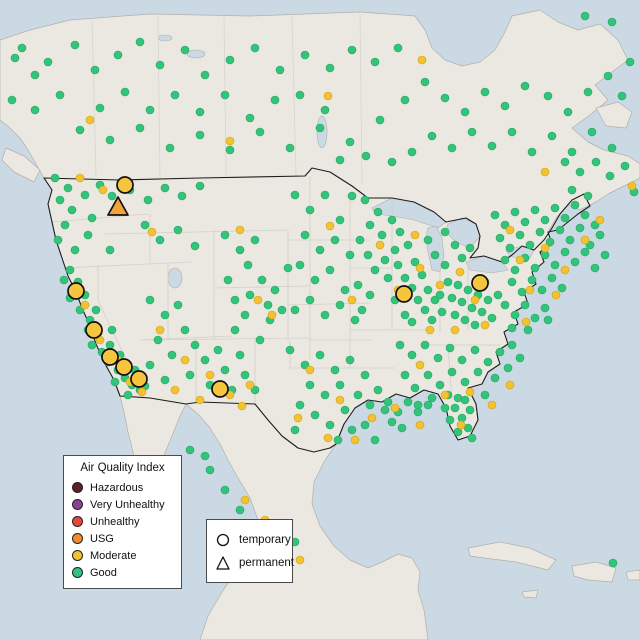 The image size is (640, 640). Describe the element at coordinates (118, 206) in the screenshot. I see `permanent-station-marker` at that location.